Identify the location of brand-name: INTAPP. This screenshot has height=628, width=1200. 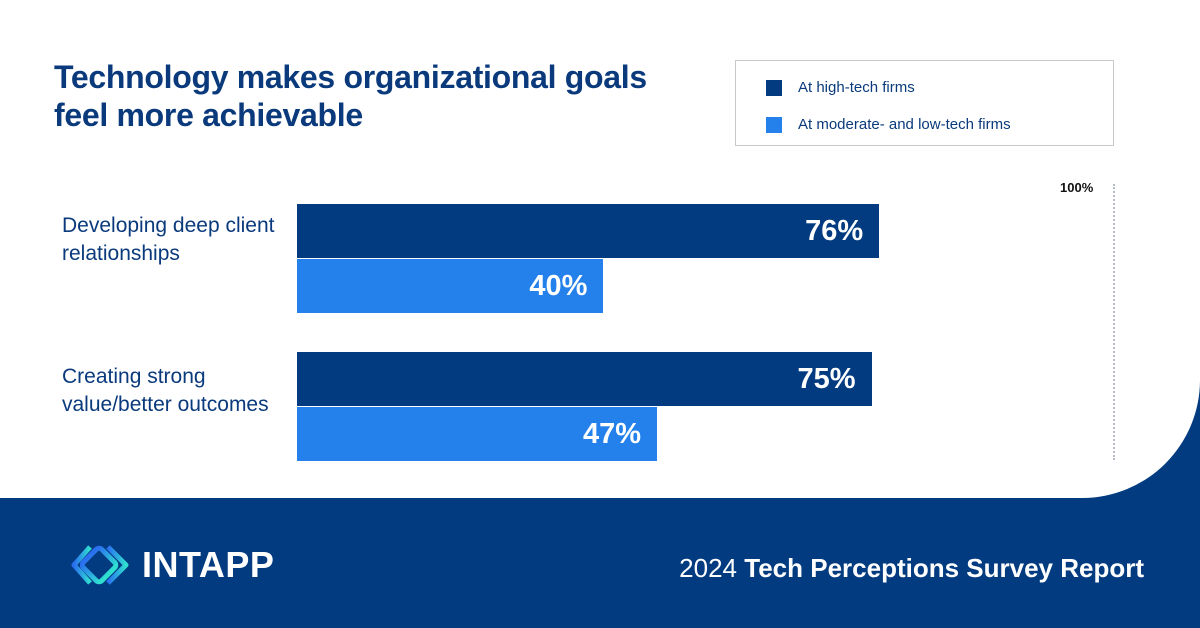
(208, 564).